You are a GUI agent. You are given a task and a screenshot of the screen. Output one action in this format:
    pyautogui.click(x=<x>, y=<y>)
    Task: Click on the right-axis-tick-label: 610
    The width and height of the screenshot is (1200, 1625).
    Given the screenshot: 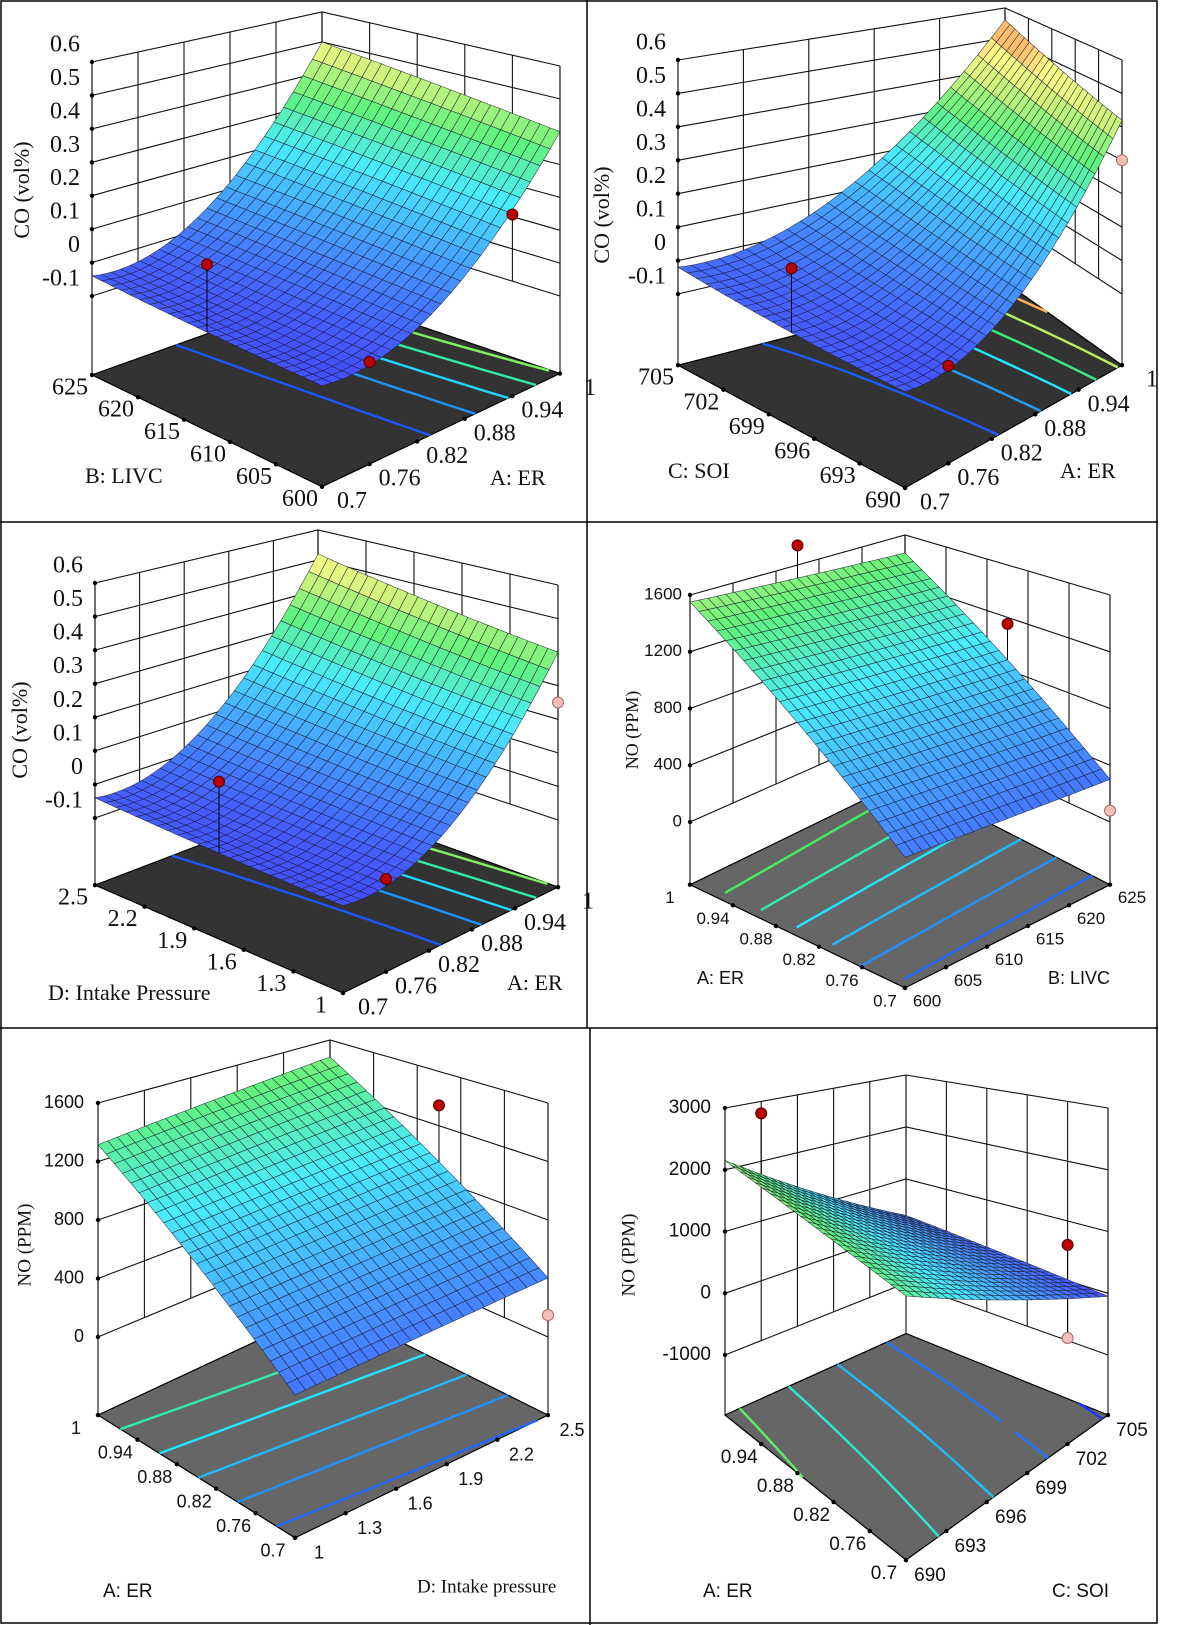 What is the action you would take?
    pyautogui.click(x=1009, y=959)
    